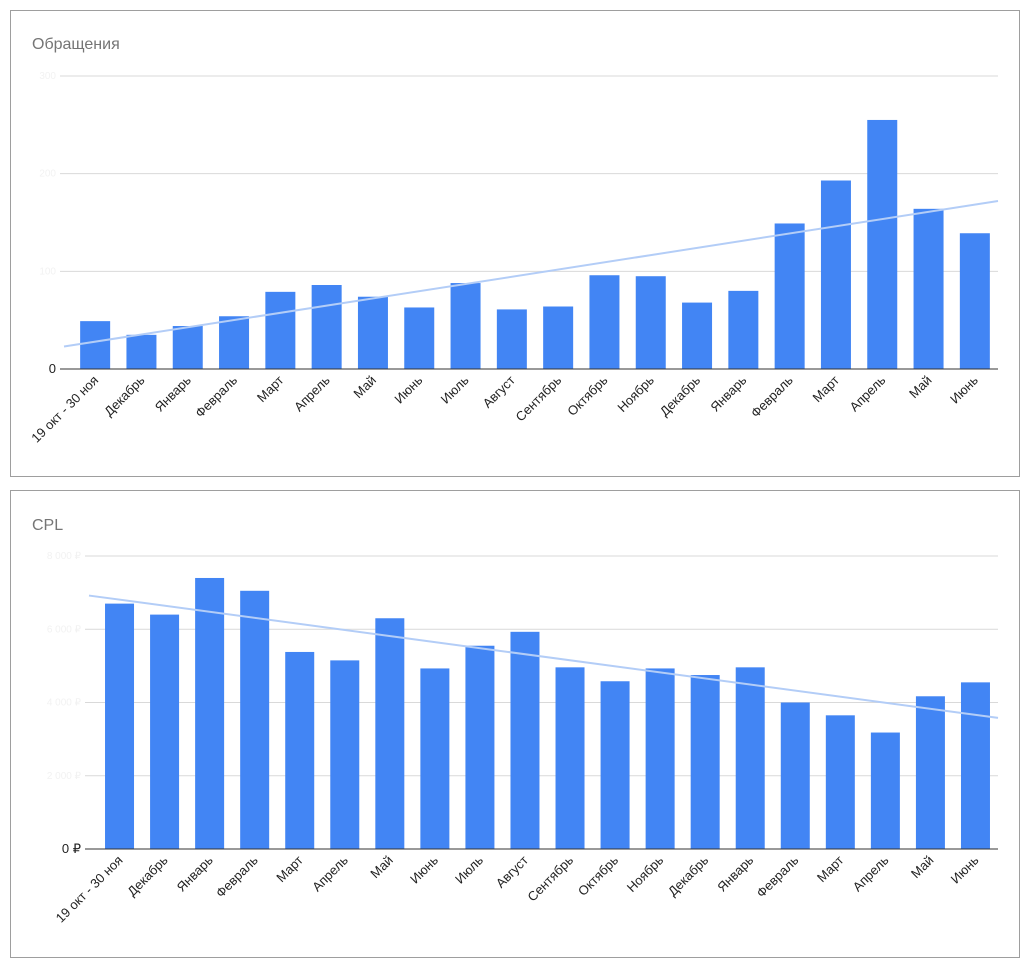 This screenshot has width=1028, height=967. What do you see at coordinates (76, 44) in the screenshot?
I see `chart-title: Обращения` at bounding box center [76, 44].